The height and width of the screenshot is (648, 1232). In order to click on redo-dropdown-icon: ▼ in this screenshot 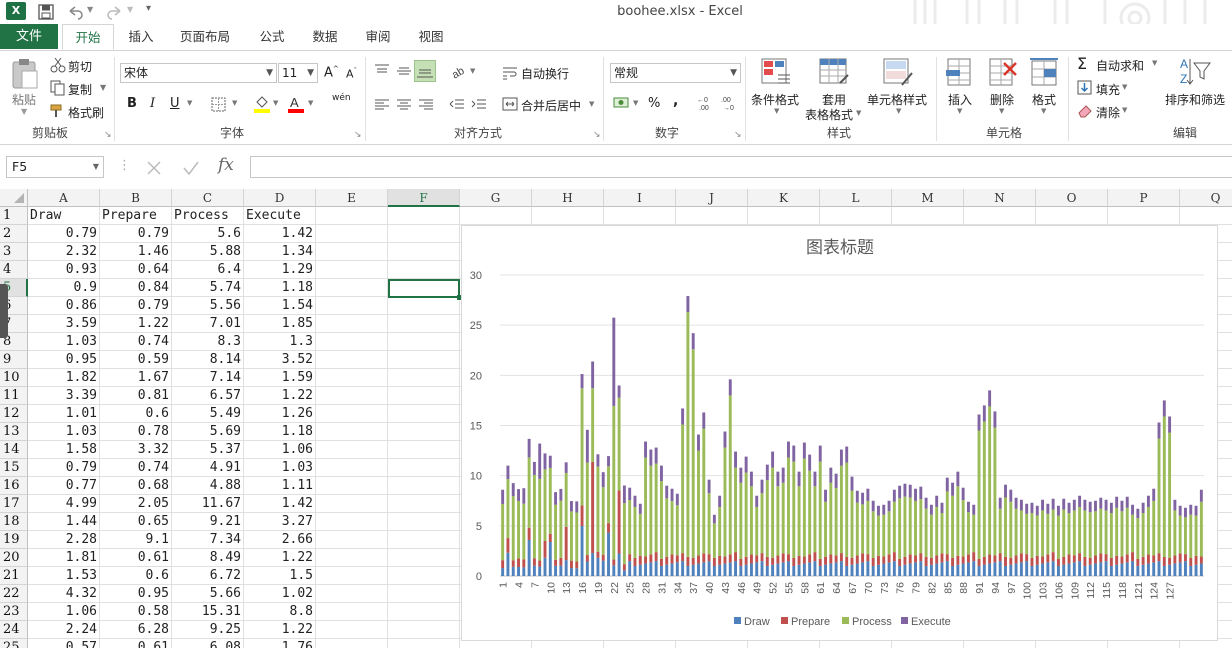, I will do `click(130, 9)`.